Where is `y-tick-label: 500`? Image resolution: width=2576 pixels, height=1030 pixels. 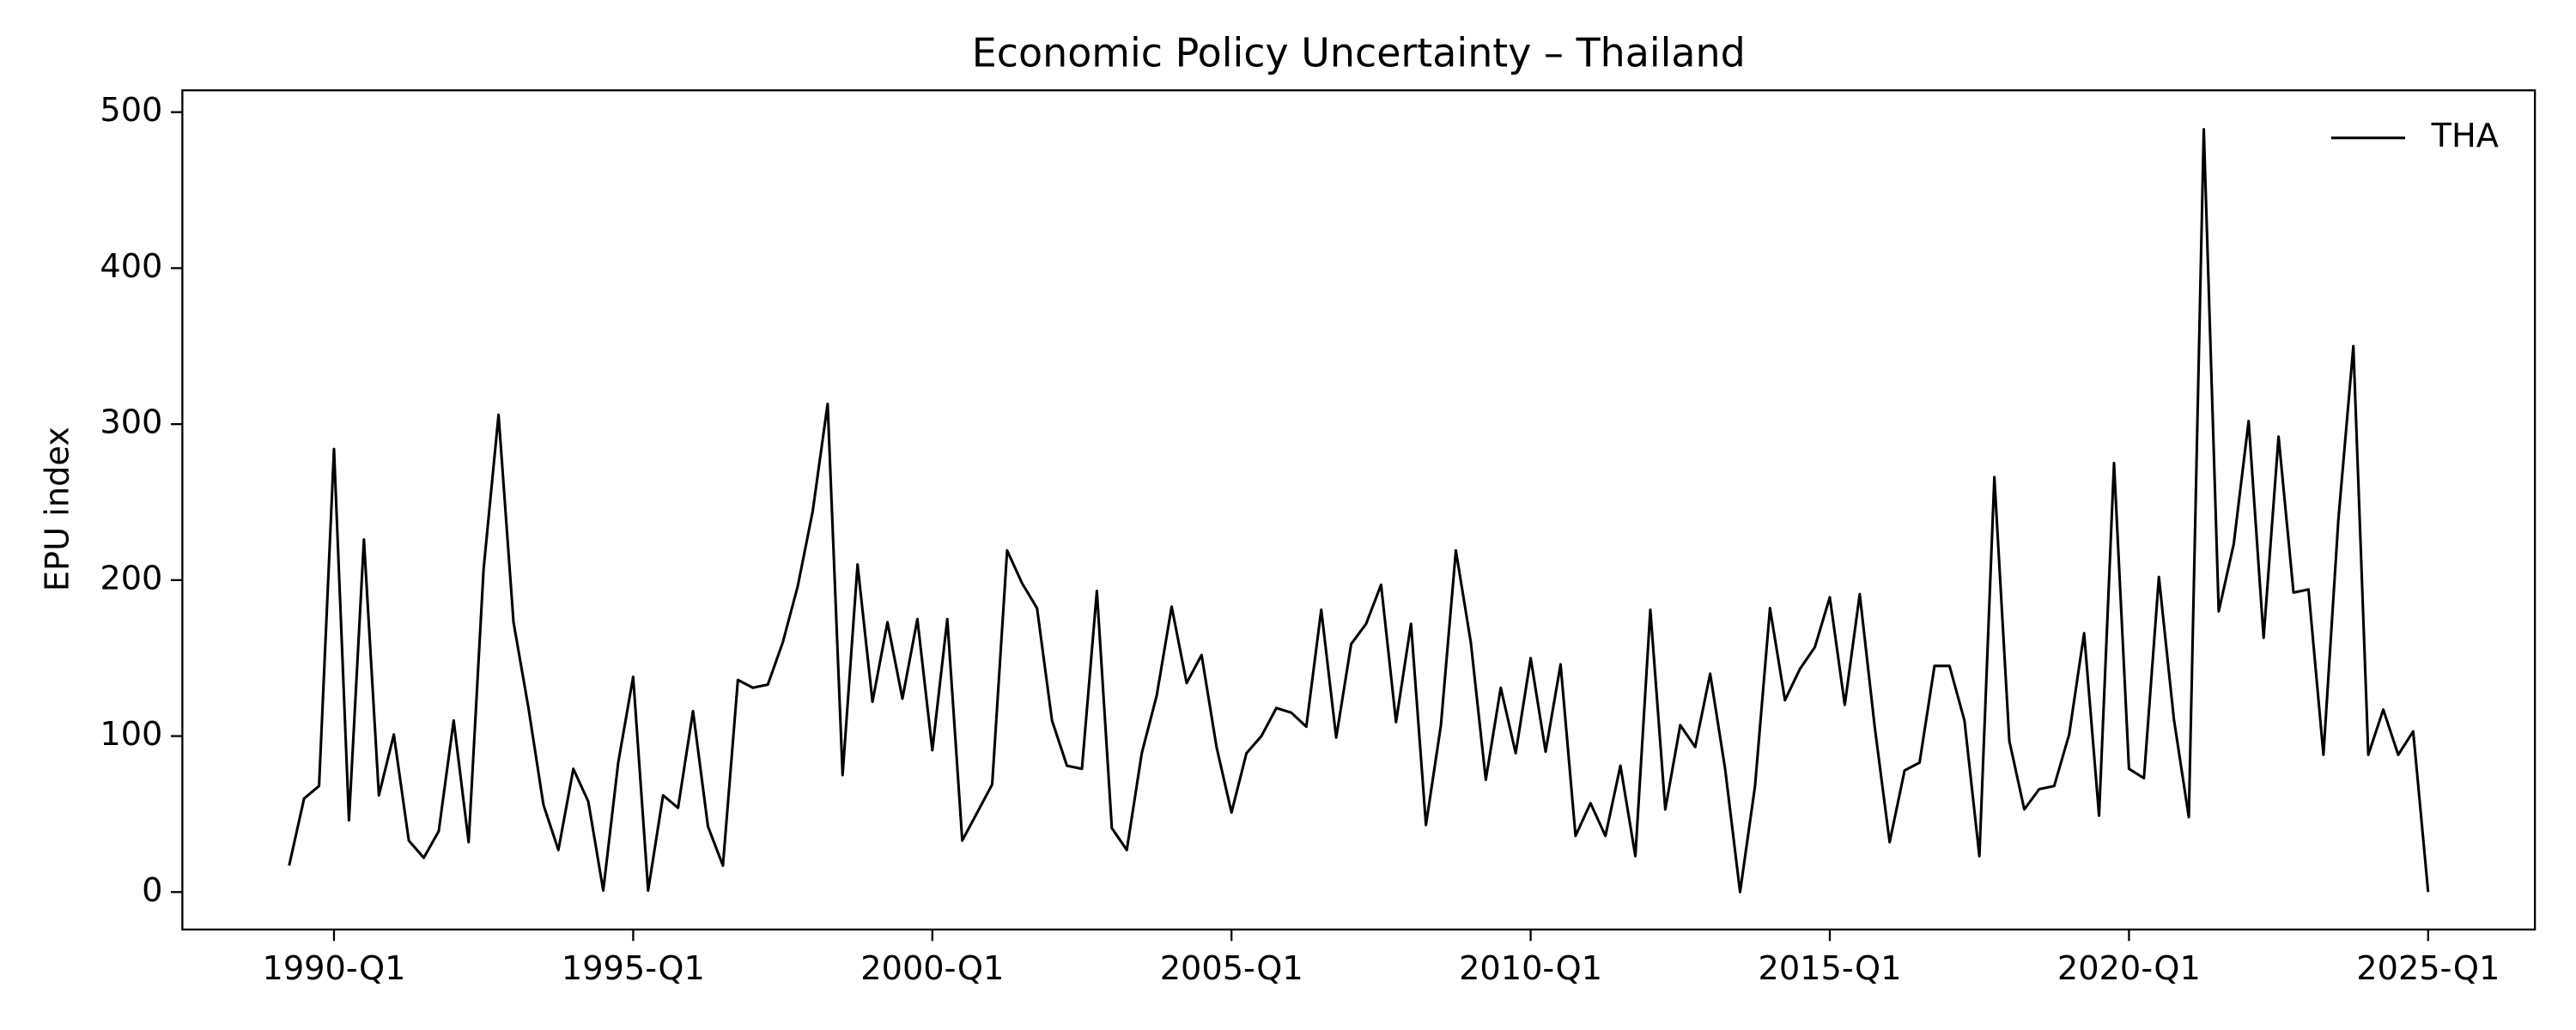
y-tick-label: 500 is located at coordinates (131, 110).